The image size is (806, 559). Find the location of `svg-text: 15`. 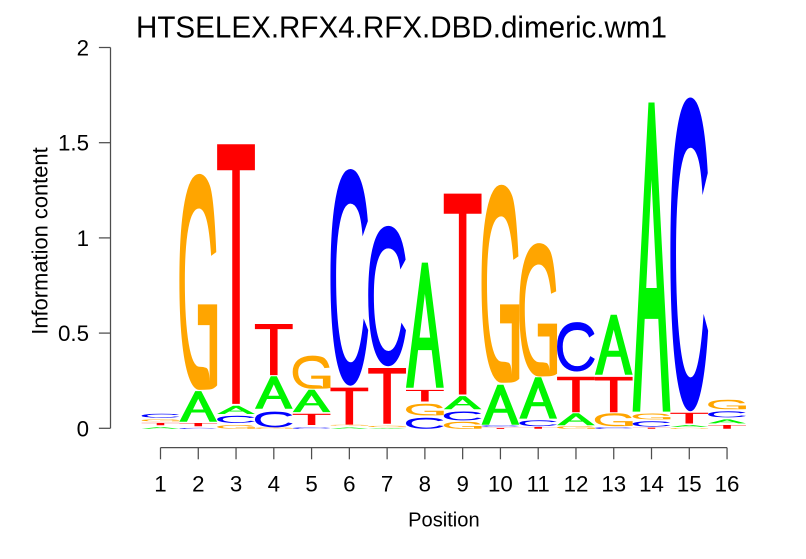

svg-text: 15 is located at coordinates (689, 484).